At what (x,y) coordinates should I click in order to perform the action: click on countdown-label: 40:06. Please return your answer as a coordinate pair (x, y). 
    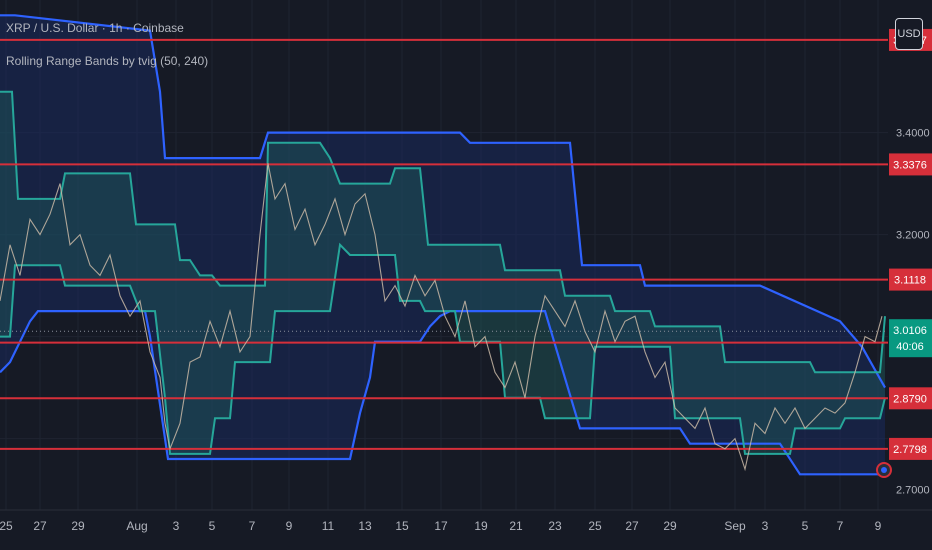
    Looking at the image, I should click on (910, 347).